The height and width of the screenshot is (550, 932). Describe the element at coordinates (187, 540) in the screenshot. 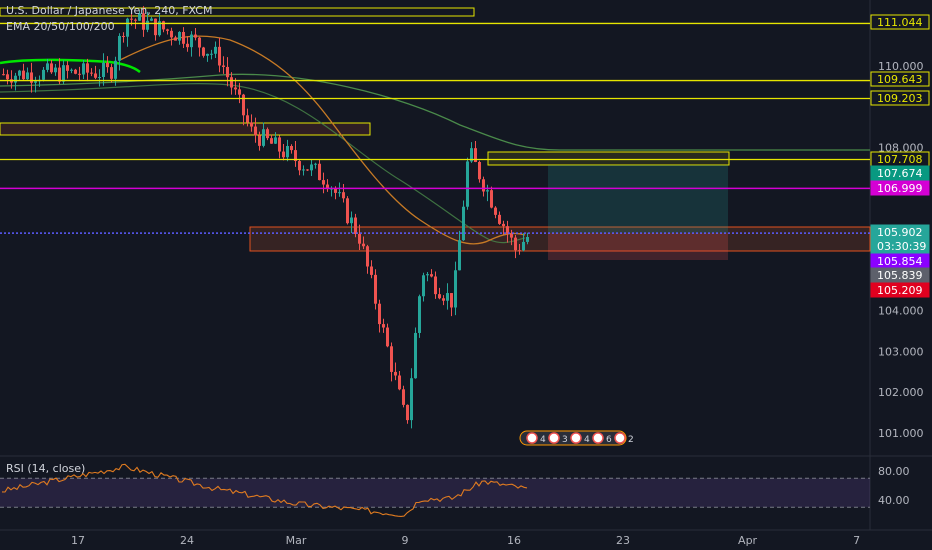

I see `time-tick-label: 24` at that location.